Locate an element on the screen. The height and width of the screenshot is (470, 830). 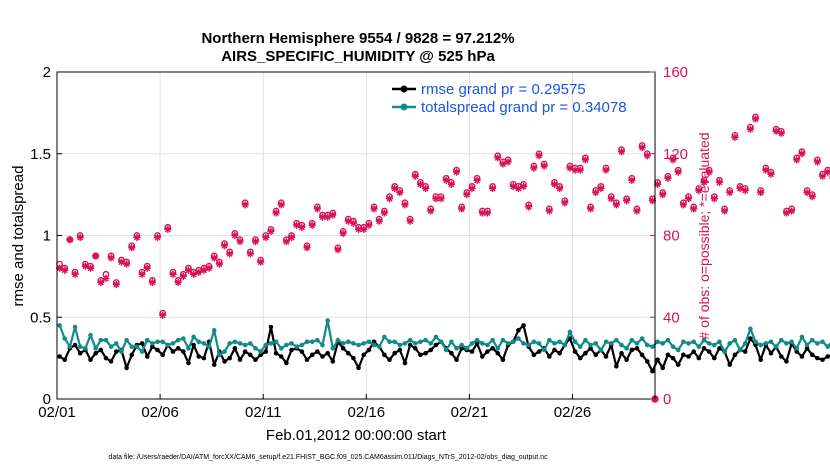
y-tick-label: 0.5 is located at coordinates (40, 317).